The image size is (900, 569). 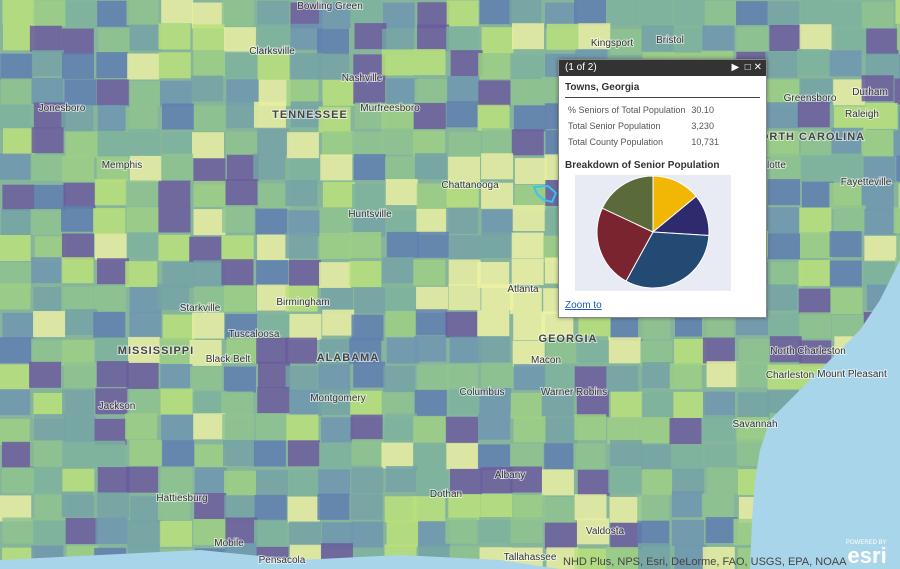 I want to click on place-label: Jonesboro, so click(x=62, y=108).